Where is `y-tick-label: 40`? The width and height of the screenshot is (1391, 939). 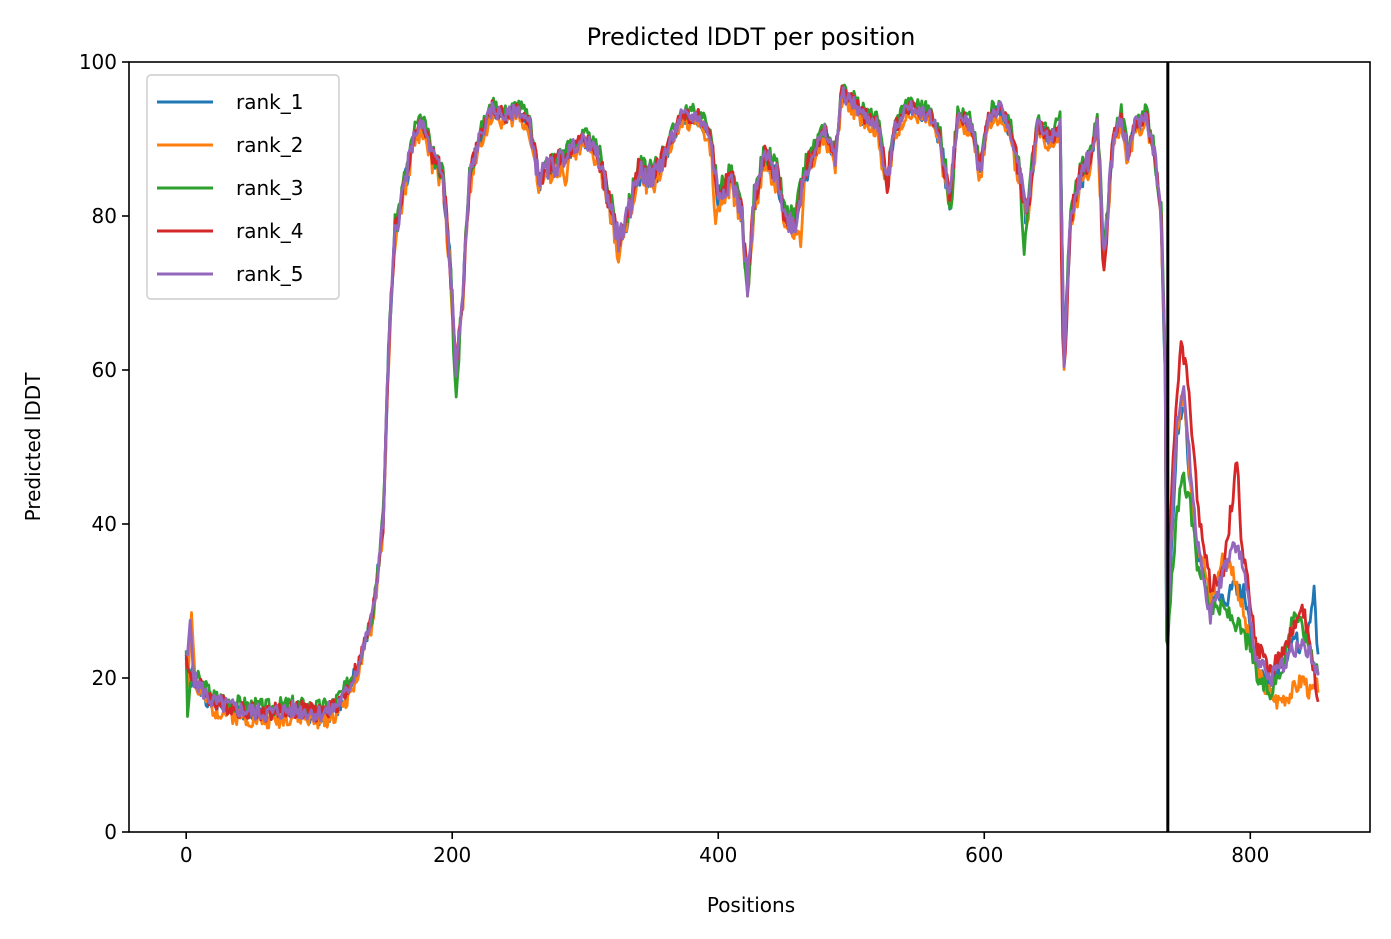
y-tick-label: 40 is located at coordinates (104, 524).